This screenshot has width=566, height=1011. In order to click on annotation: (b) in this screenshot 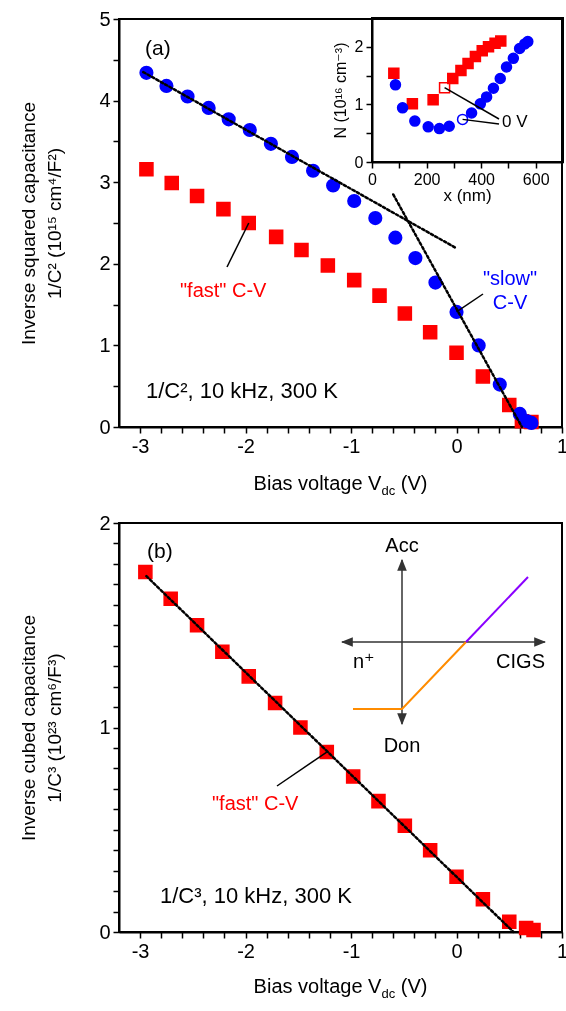, I will do `click(160, 550)`.